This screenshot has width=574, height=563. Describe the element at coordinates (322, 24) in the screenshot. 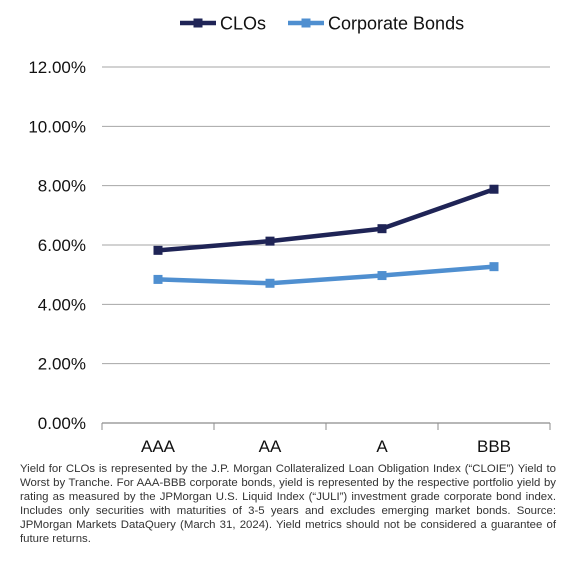

I see `chart-legend: CLOs Corporate Bonds` at that location.